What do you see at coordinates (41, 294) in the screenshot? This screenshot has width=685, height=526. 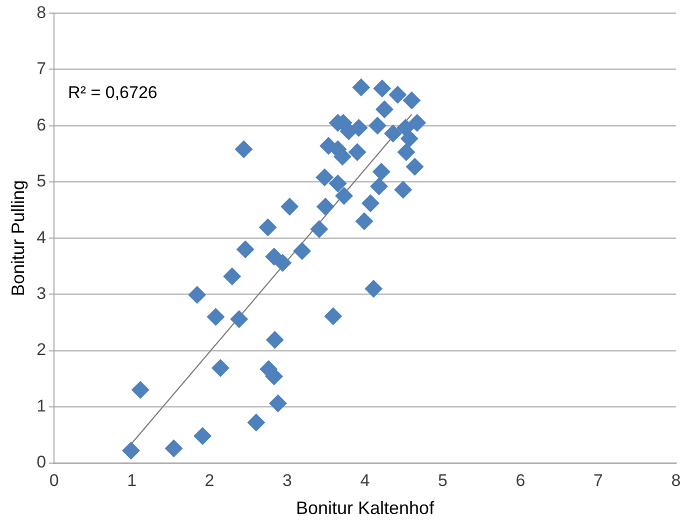 I see `y-tick-label: 3` at bounding box center [41, 294].